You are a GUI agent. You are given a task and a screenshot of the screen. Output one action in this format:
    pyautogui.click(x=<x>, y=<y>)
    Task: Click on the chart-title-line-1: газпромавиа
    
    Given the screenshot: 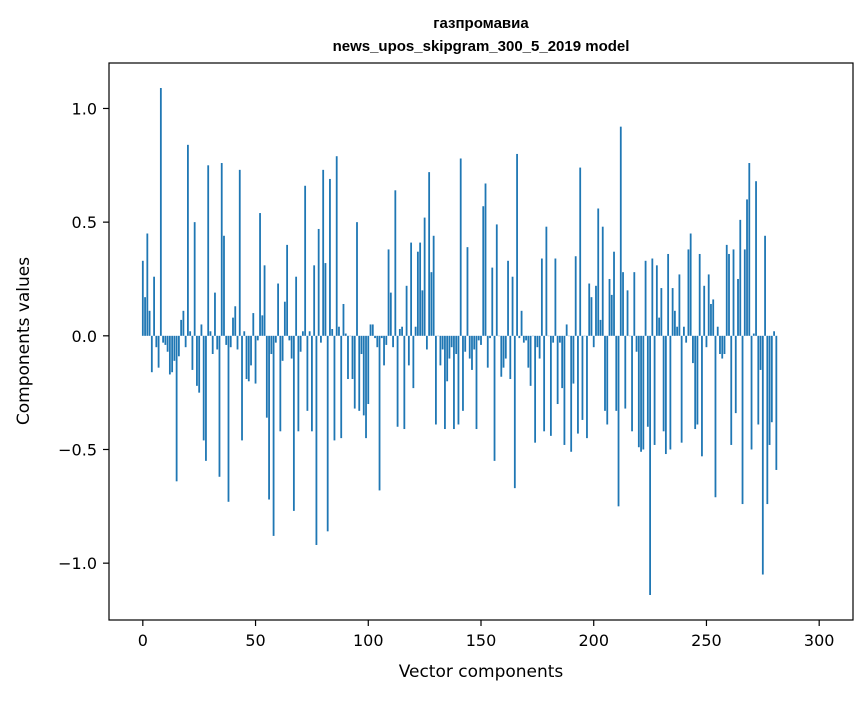 What is the action you would take?
    pyautogui.click(x=481, y=23)
    